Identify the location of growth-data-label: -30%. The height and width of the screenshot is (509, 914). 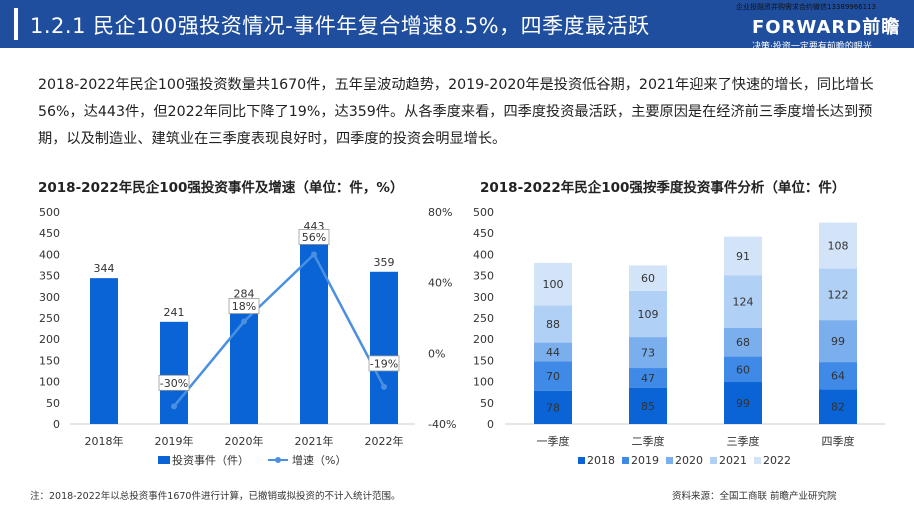
(174, 383).